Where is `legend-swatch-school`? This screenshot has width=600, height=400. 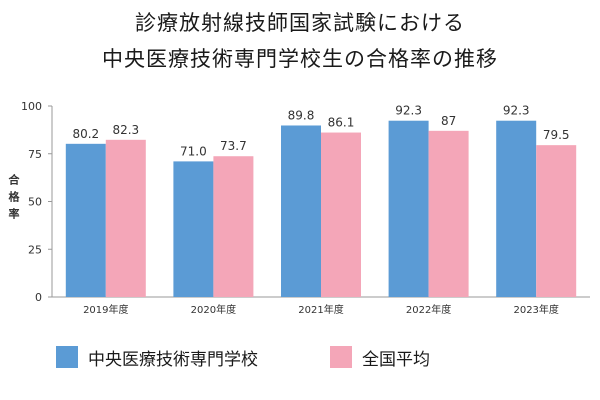
legend-swatch-school is located at coordinates (67, 357).